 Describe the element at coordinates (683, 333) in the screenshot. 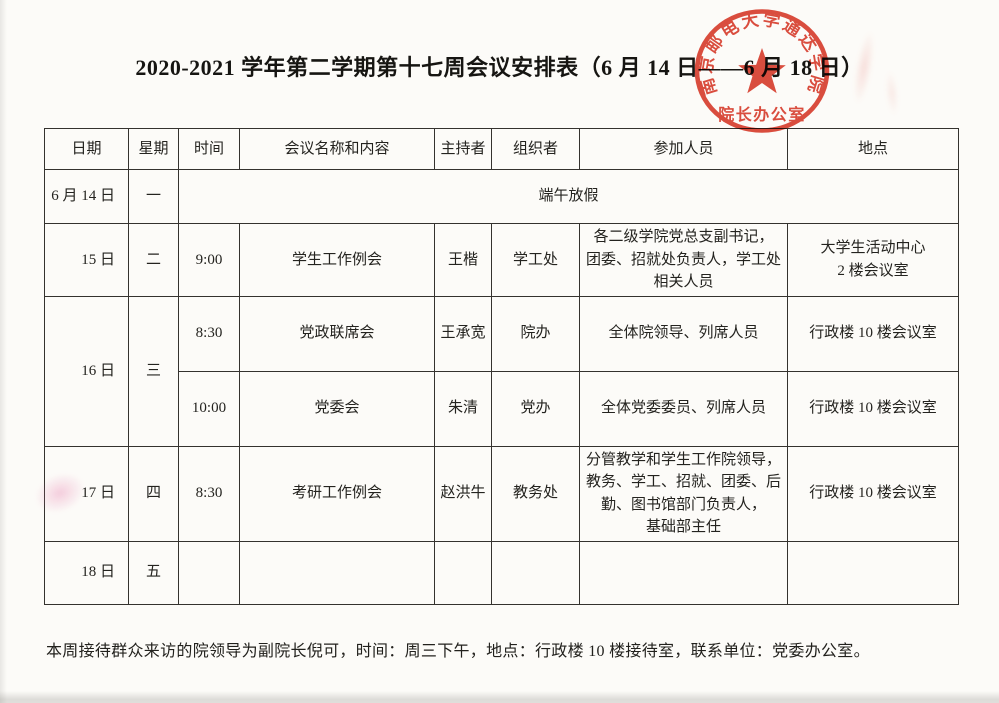

I see `participants-cell: 全体院领导、列席人员` at that location.